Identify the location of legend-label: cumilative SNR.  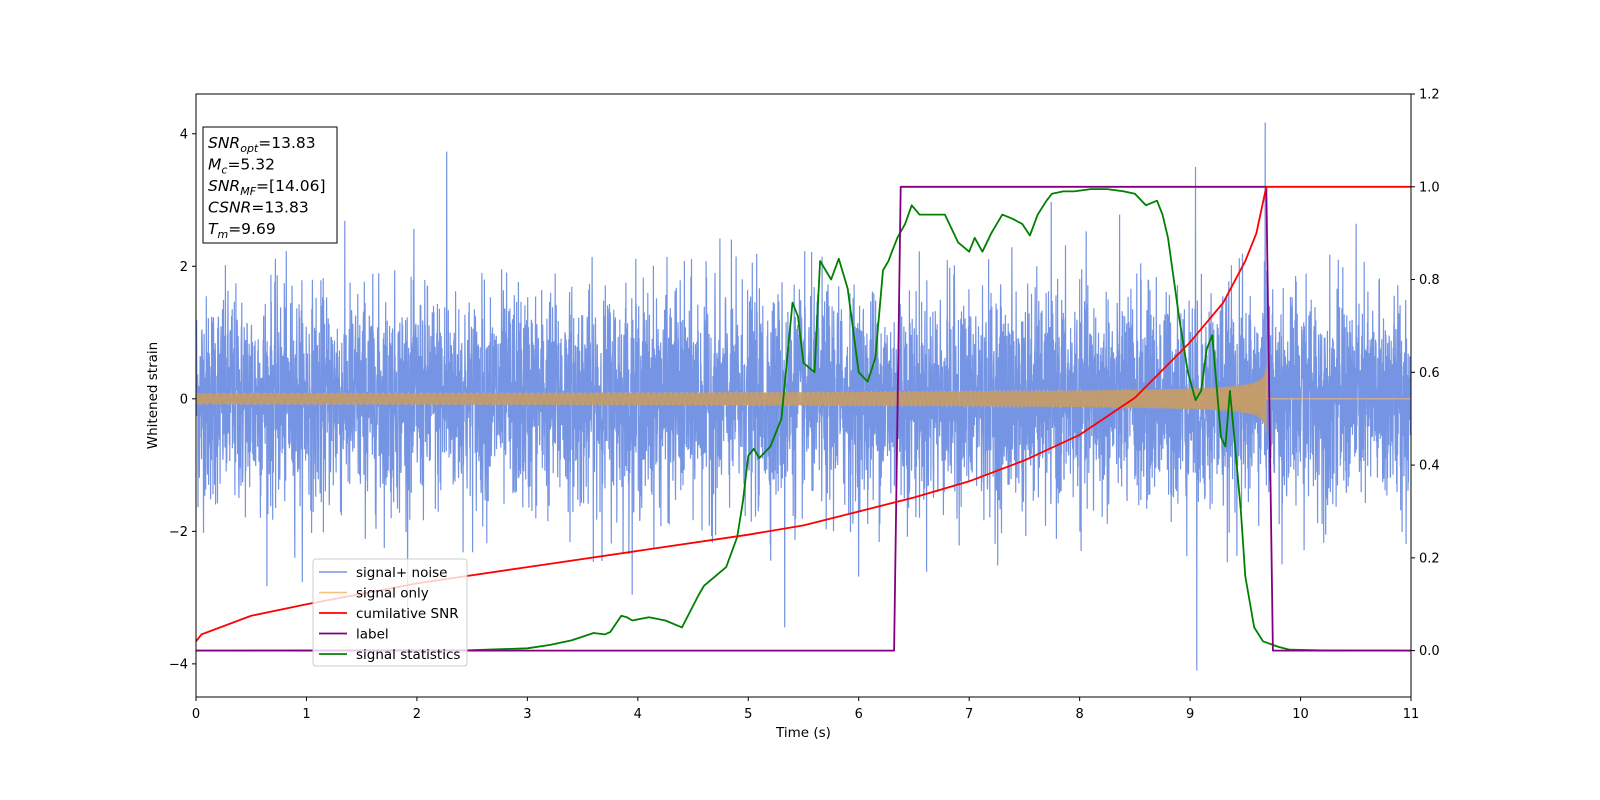
(407, 614).